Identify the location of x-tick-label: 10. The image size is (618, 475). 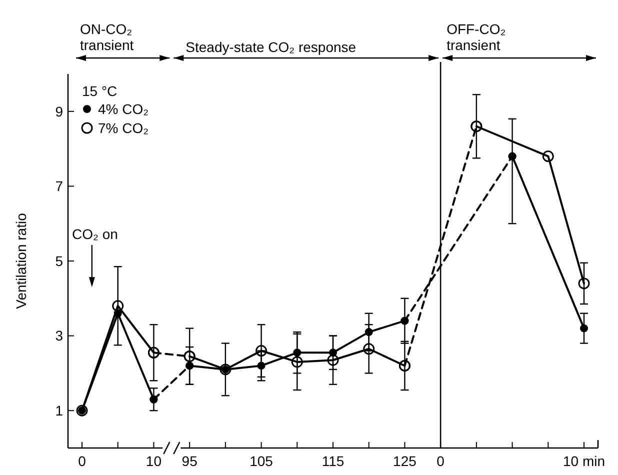
(154, 461).